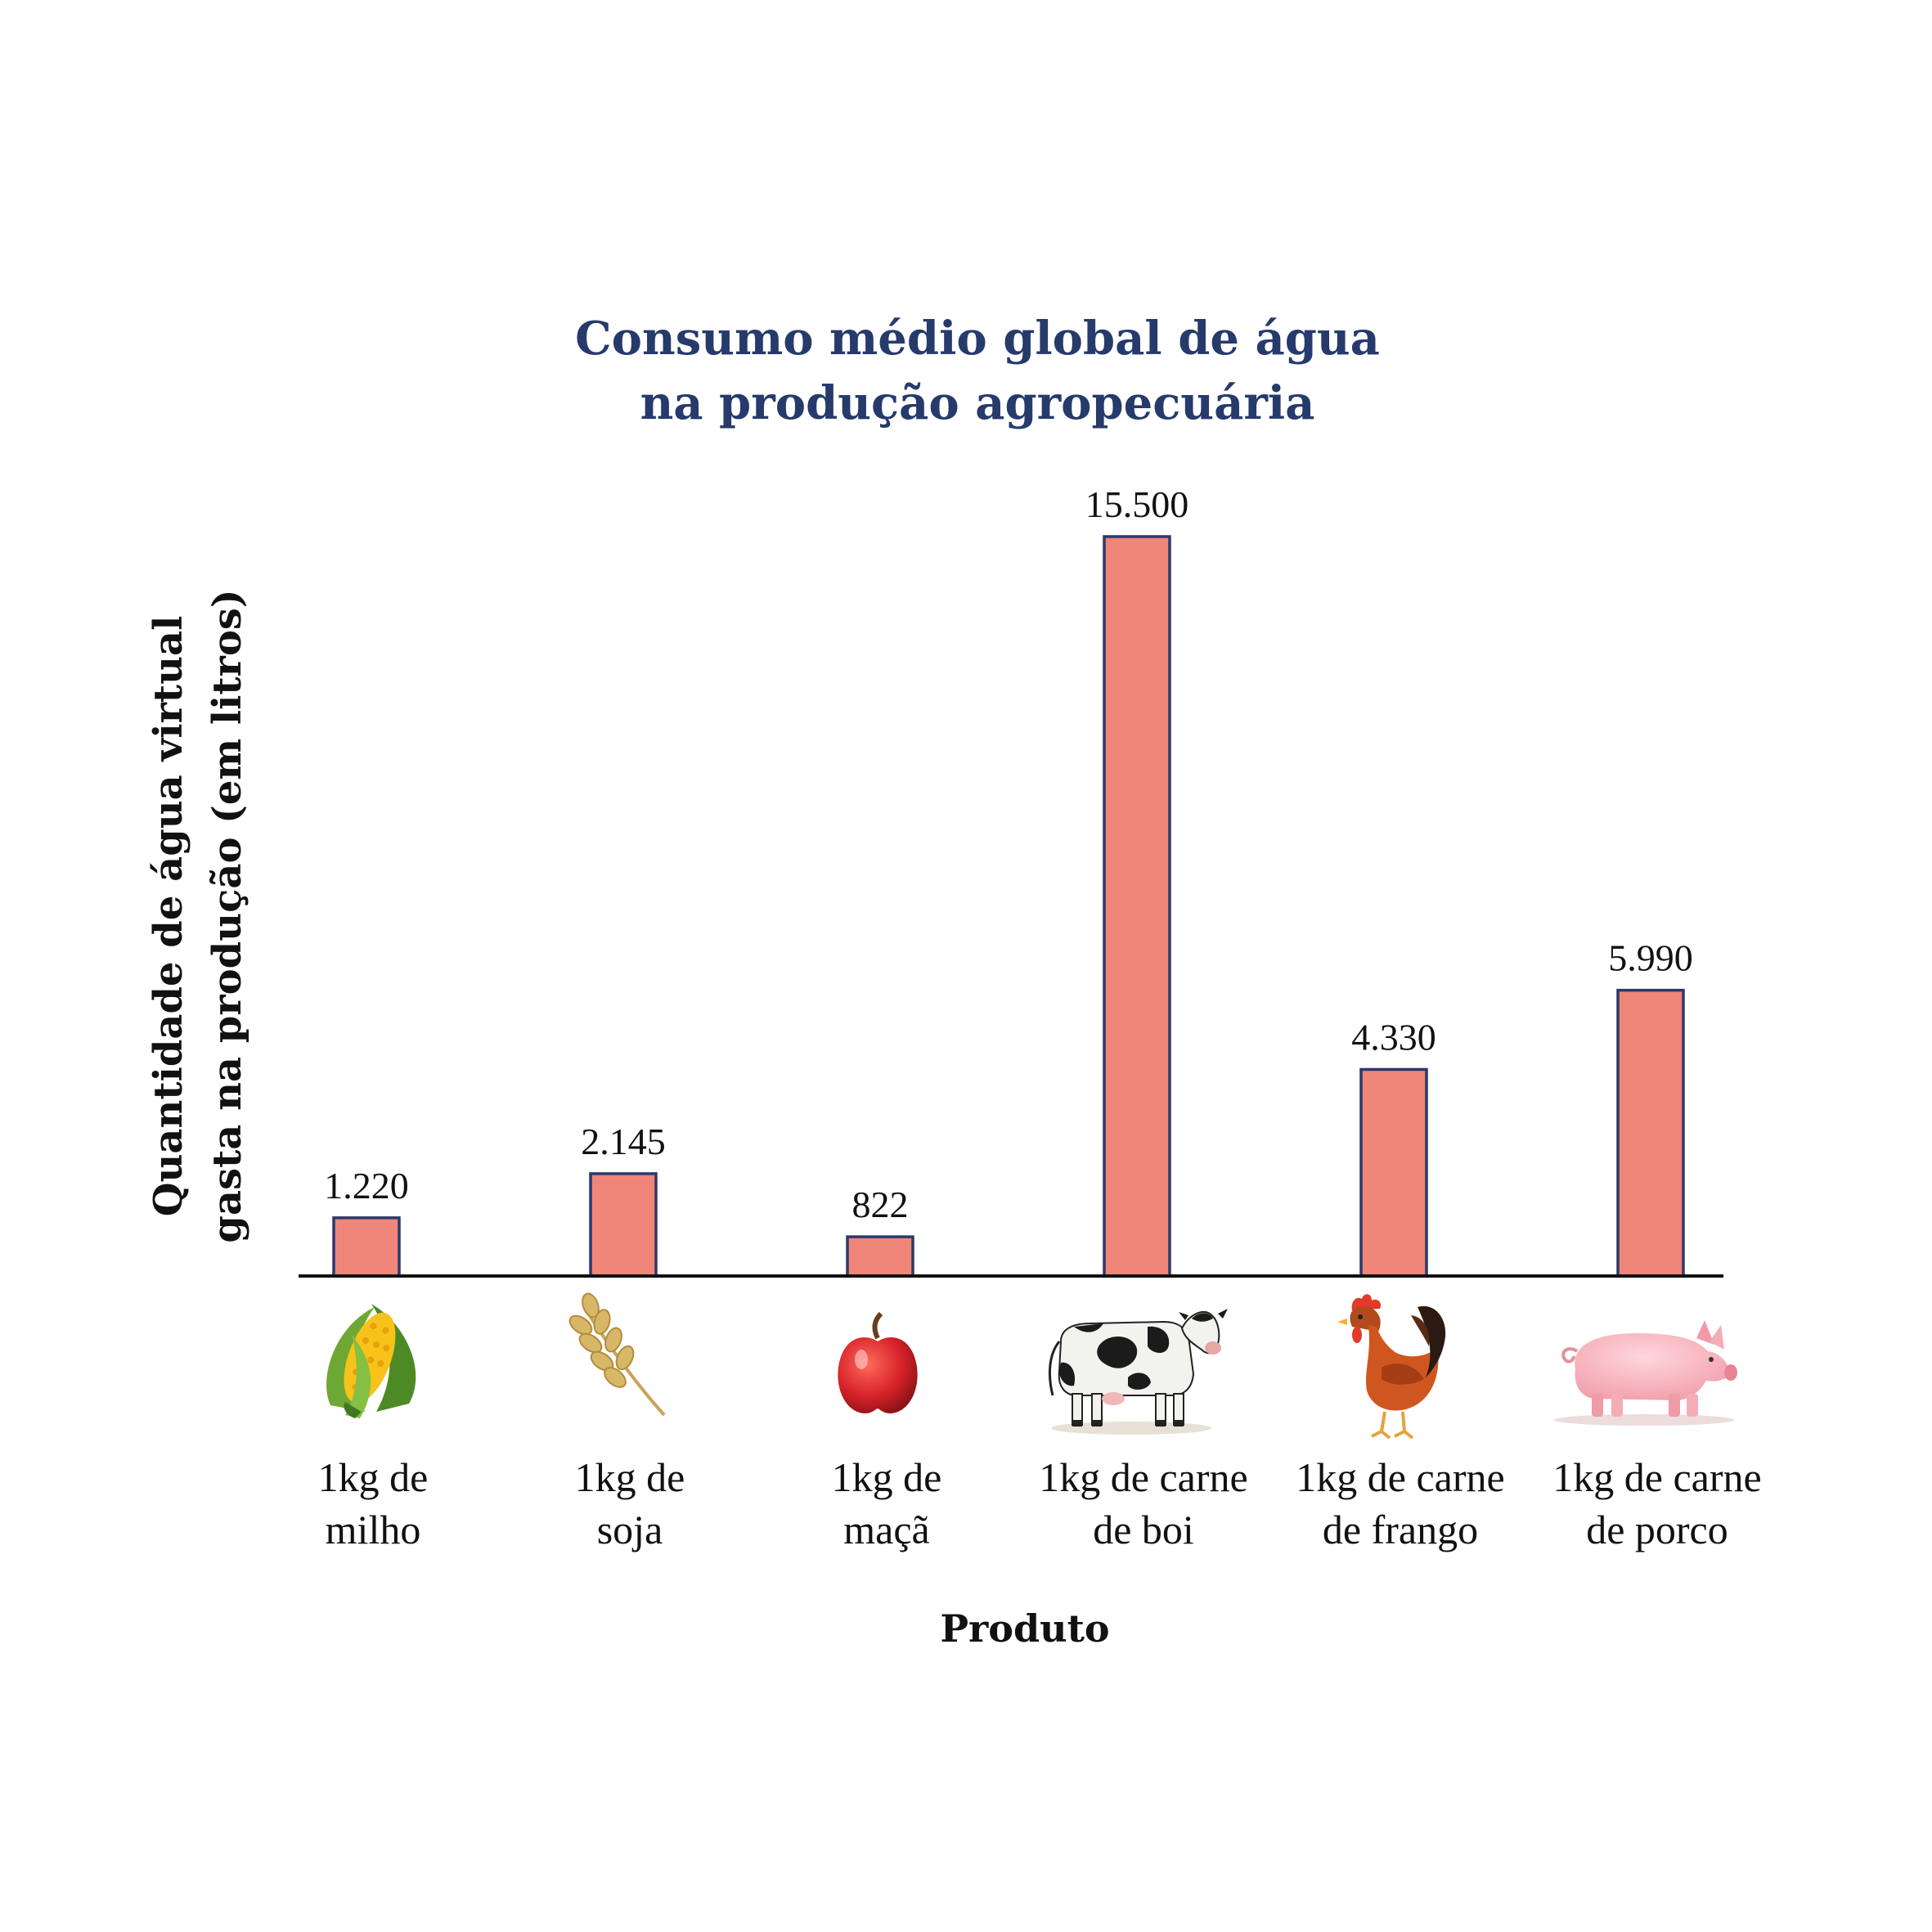  I want to click on category-label-2-line-1: 1kg de, so click(887, 1477).